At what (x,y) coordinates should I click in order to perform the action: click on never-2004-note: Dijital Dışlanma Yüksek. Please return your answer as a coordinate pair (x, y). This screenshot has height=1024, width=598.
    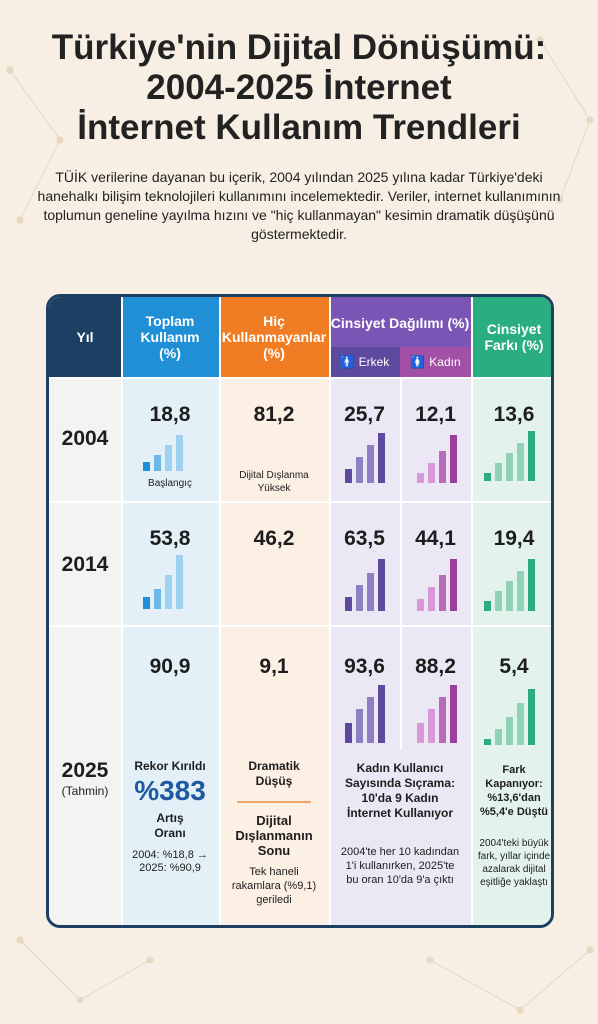
    Looking at the image, I should click on (274, 482).